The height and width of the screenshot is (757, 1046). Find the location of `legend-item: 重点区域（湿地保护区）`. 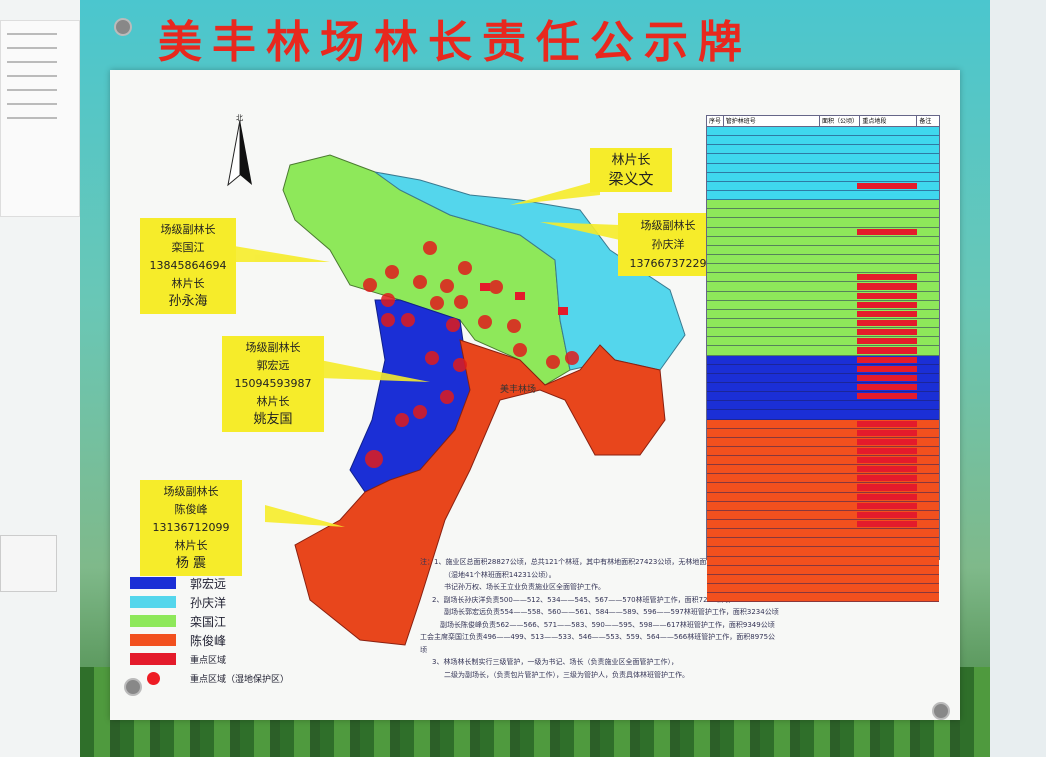

legend-item: 重点区域（湿地保护区） is located at coordinates (209, 678).